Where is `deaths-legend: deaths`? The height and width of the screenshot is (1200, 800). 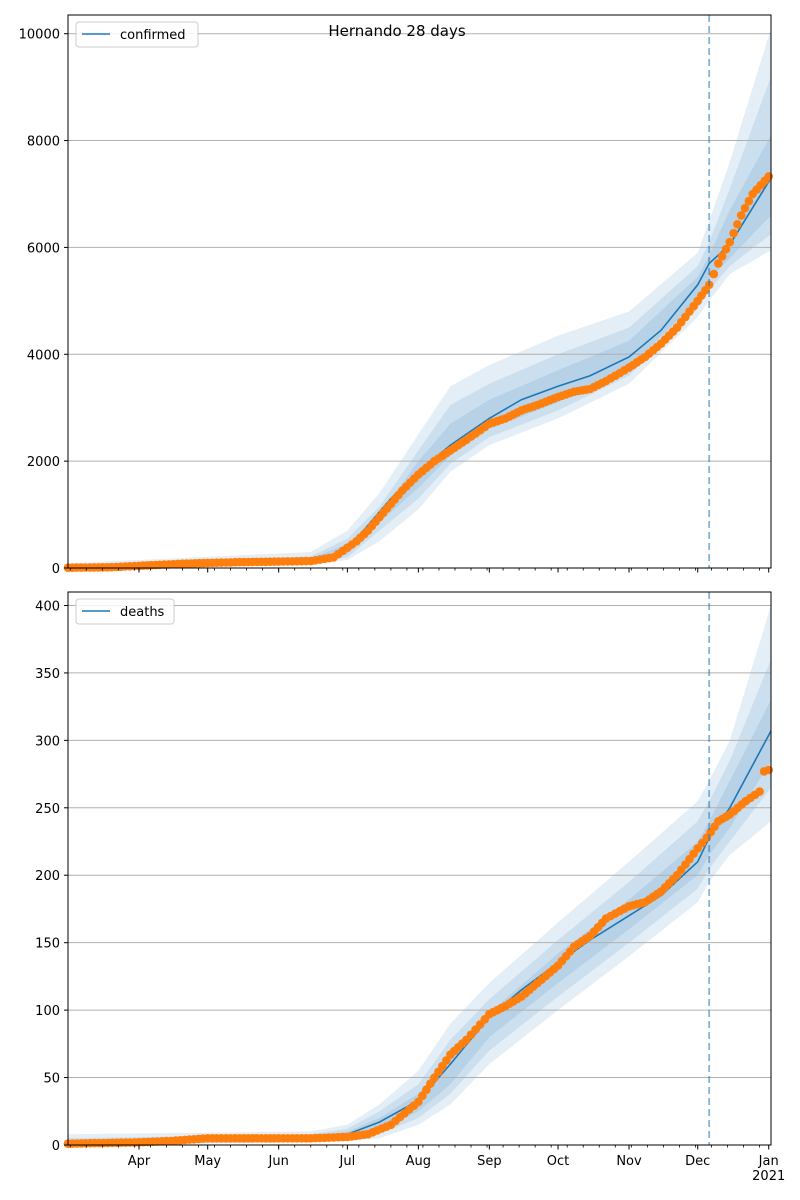
deaths-legend: deaths is located at coordinates (125, 611).